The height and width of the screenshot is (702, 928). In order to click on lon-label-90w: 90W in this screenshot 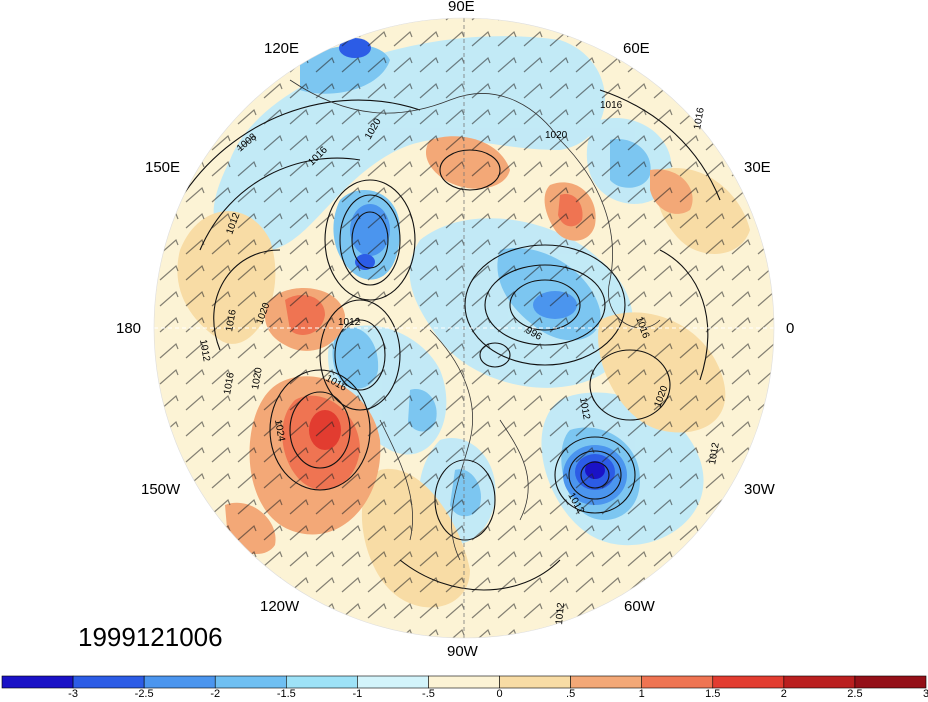, I will do `click(462, 651)`.